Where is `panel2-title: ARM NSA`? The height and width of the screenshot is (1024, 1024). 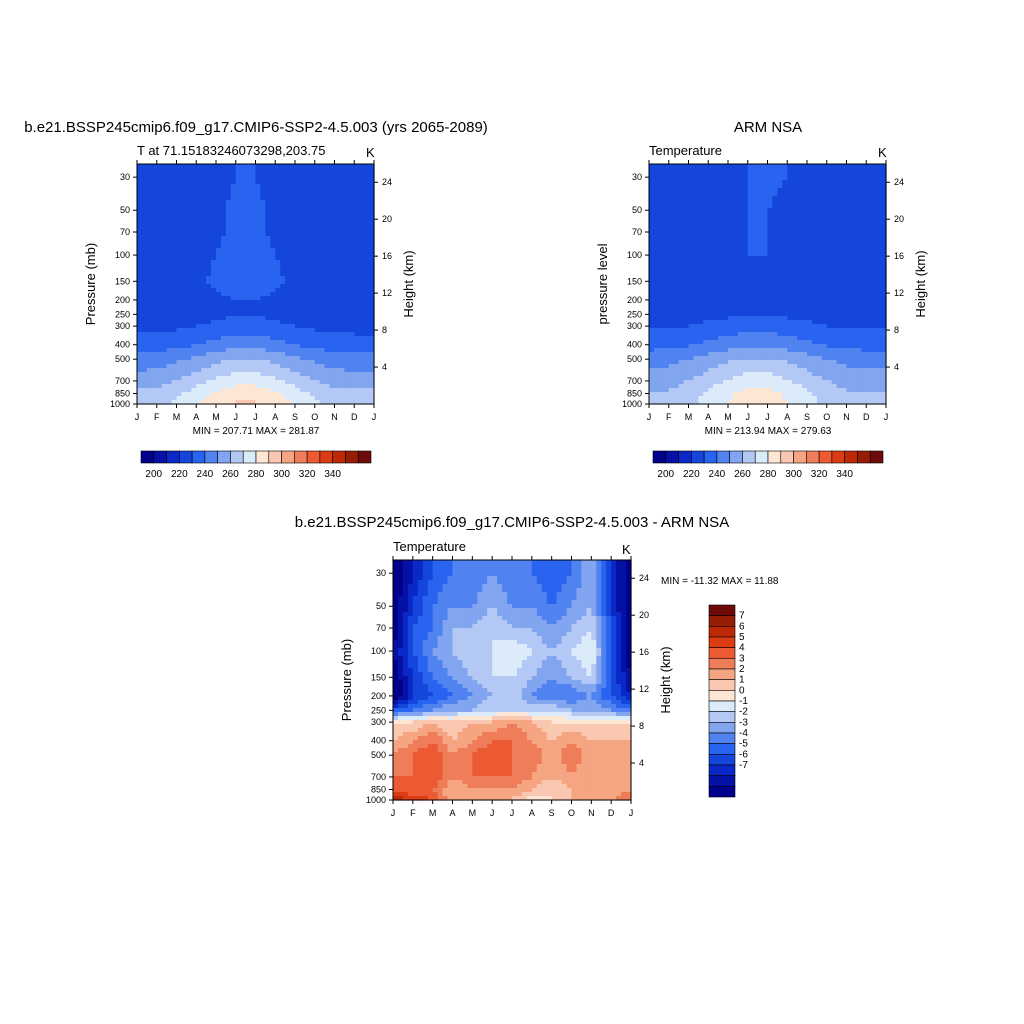 panel2-title: ARM NSA is located at coordinates (768, 127).